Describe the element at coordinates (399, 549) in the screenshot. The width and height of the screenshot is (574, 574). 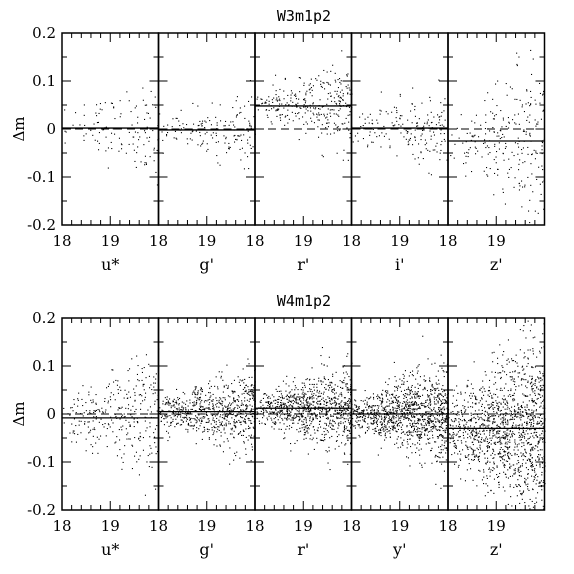
I see `band-label: y'` at that location.